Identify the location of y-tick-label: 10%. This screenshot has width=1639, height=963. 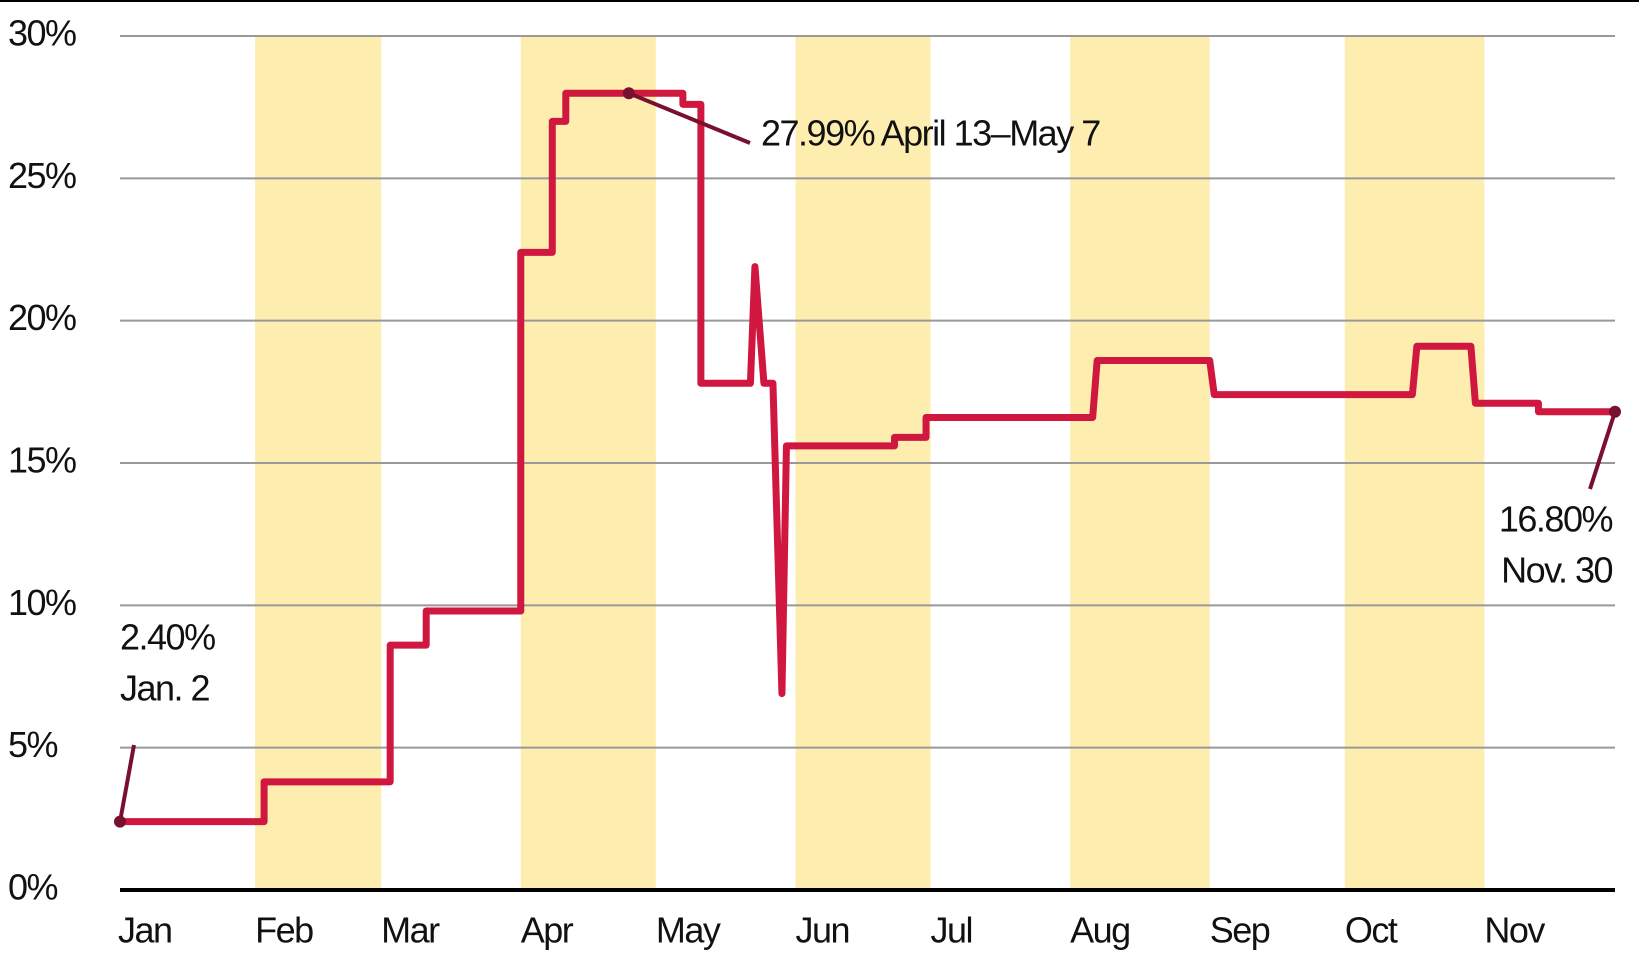
(42, 602).